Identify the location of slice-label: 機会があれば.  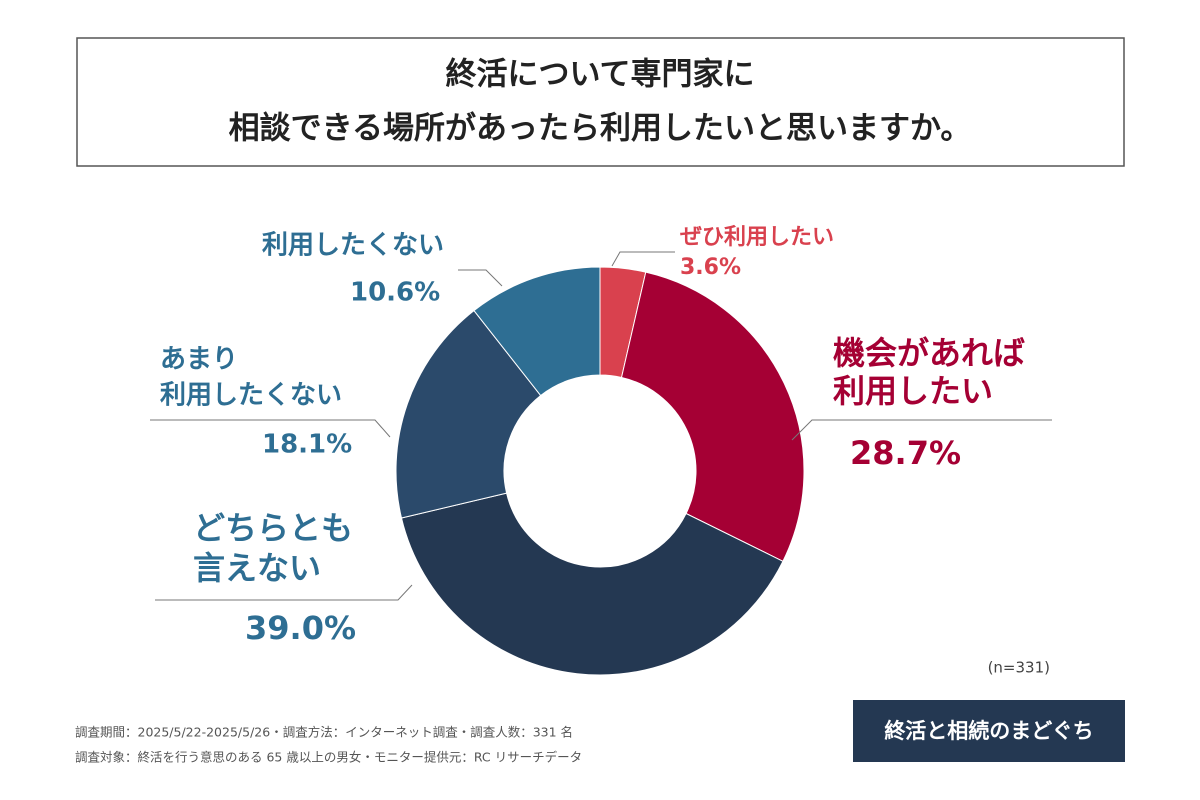
(929, 353).